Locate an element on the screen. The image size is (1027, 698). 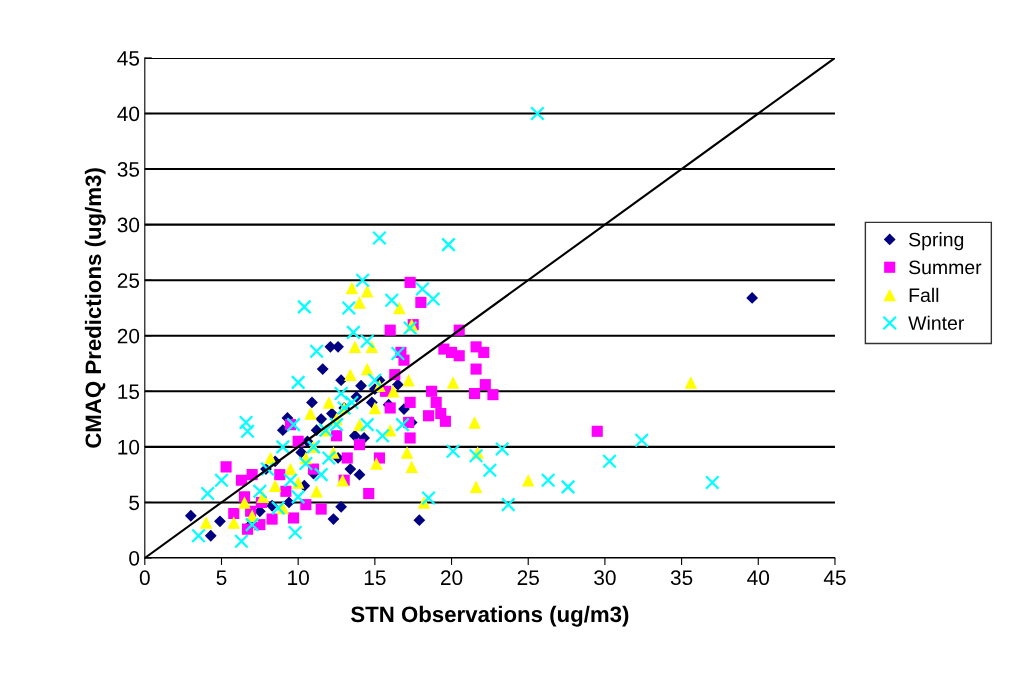
y-tick-label: 0 is located at coordinates (134, 558).